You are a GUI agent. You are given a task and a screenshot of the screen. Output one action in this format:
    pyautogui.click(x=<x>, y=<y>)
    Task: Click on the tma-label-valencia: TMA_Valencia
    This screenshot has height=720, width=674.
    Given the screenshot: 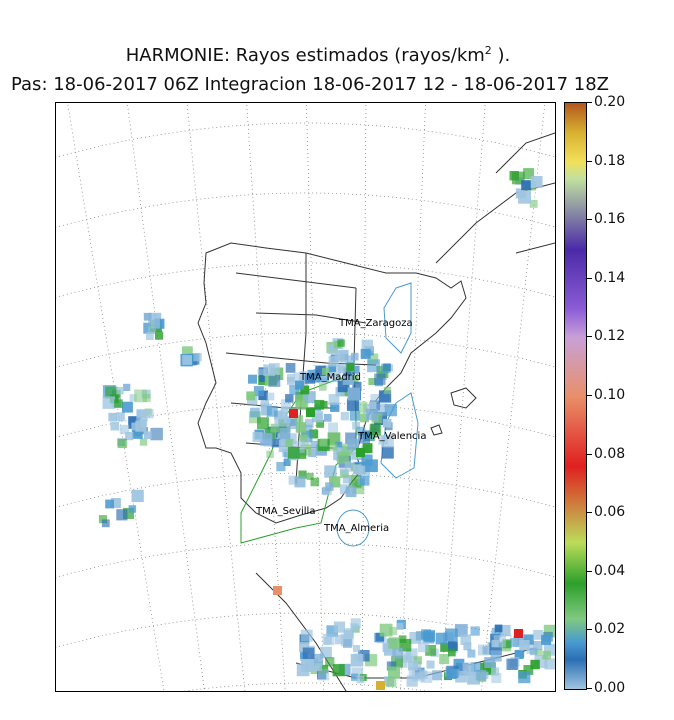 What is the action you would take?
    pyautogui.click(x=391, y=436)
    